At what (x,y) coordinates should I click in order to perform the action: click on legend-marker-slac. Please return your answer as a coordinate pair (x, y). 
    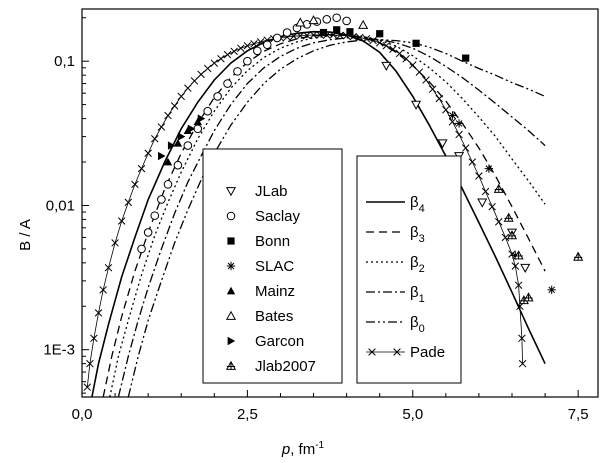
    Looking at the image, I should click on (231, 266).